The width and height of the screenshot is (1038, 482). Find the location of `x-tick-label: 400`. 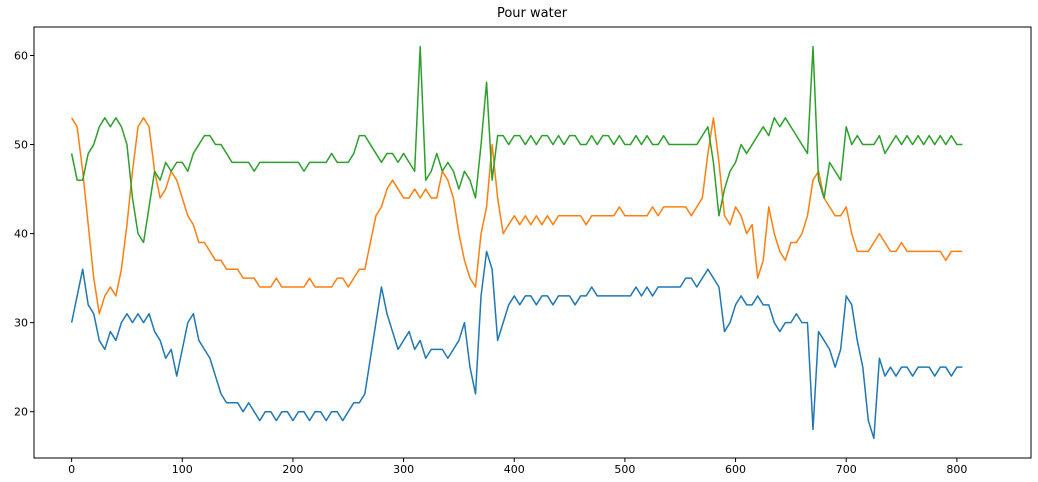

x-tick-label: 400 is located at coordinates (514, 469).